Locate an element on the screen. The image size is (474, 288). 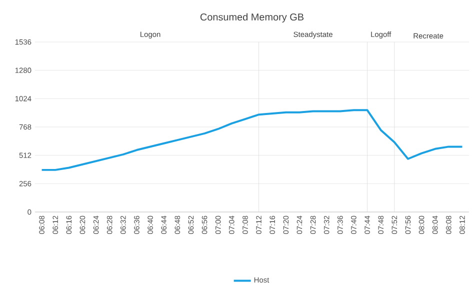
chart-title: Consumed Memory GB is located at coordinates (252, 17).